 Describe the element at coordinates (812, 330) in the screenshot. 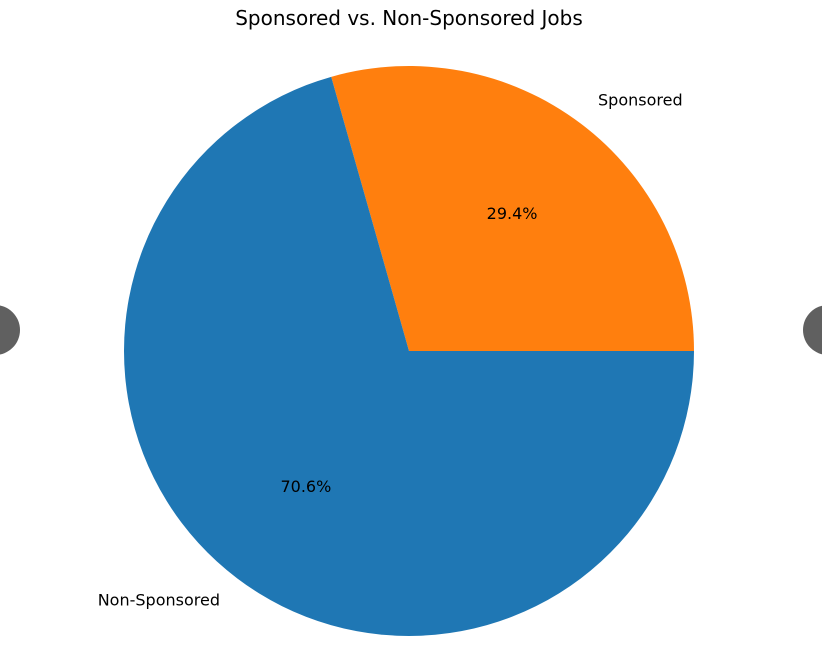

I see `carousel-next-button` at that location.